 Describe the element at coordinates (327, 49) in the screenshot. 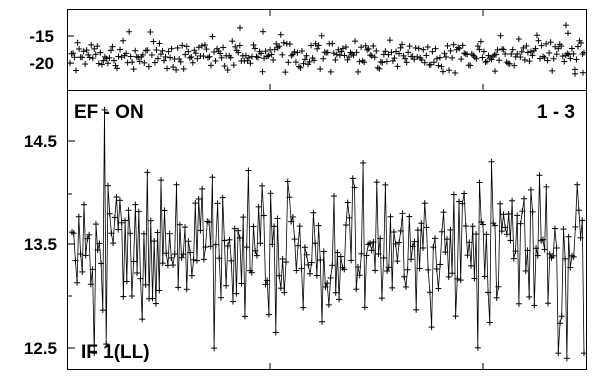

I see `top-series-markers` at that location.